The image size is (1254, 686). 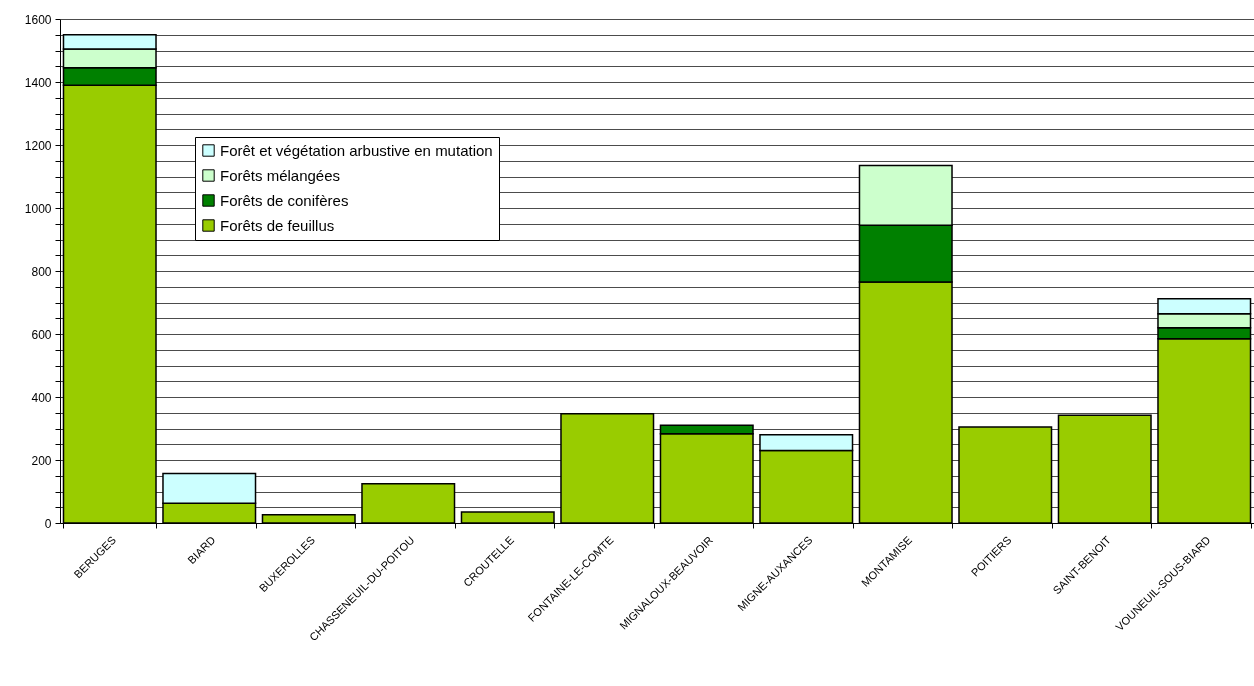 I want to click on legend-label: Forêts de conifères, so click(x=284, y=200).